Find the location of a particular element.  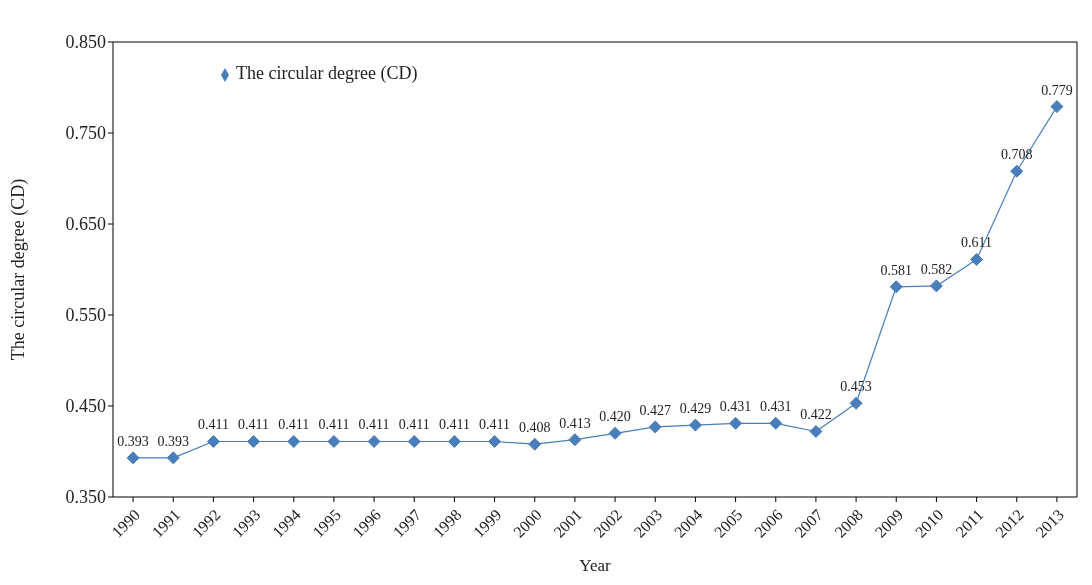

data-label: 0.422 is located at coordinates (816, 415).